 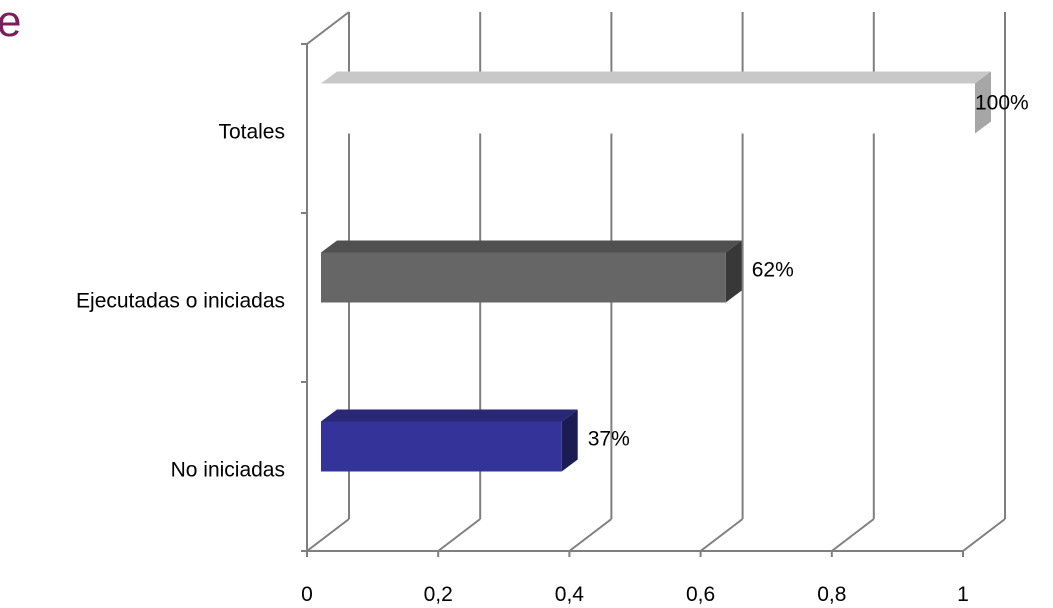 What do you see at coordinates (700, 594) in the screenshot?
I see `x-tick-label: 0,6` at bounding box center [700, 594].